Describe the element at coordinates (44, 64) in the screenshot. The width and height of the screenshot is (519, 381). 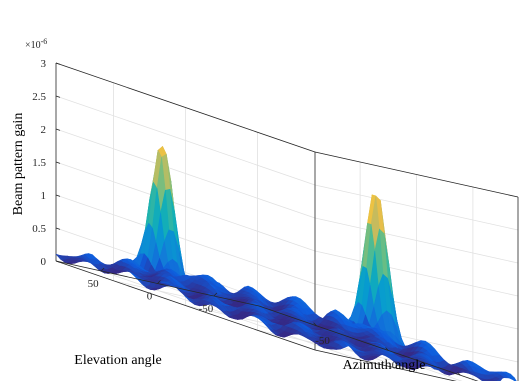
I see `z-tick-label: 3` at that location.